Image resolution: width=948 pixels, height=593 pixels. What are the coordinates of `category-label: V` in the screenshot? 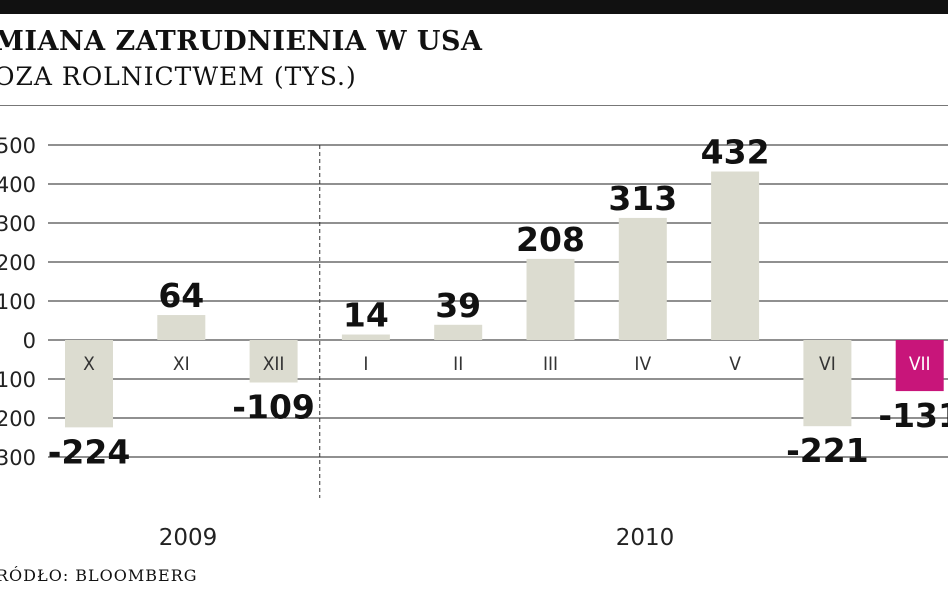 It's located at (735, 364).